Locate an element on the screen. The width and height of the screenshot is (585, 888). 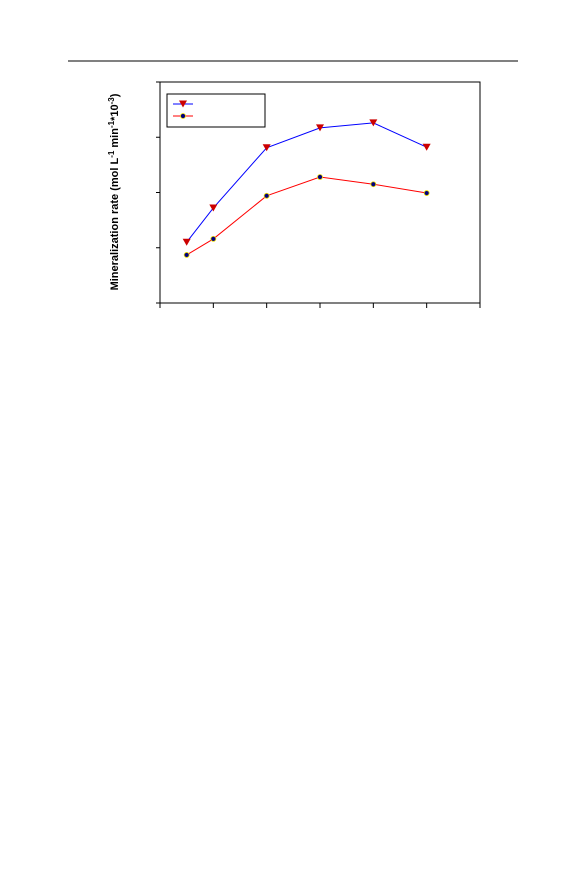
y-label-sup: -3 is located at coordinates (111, 101).